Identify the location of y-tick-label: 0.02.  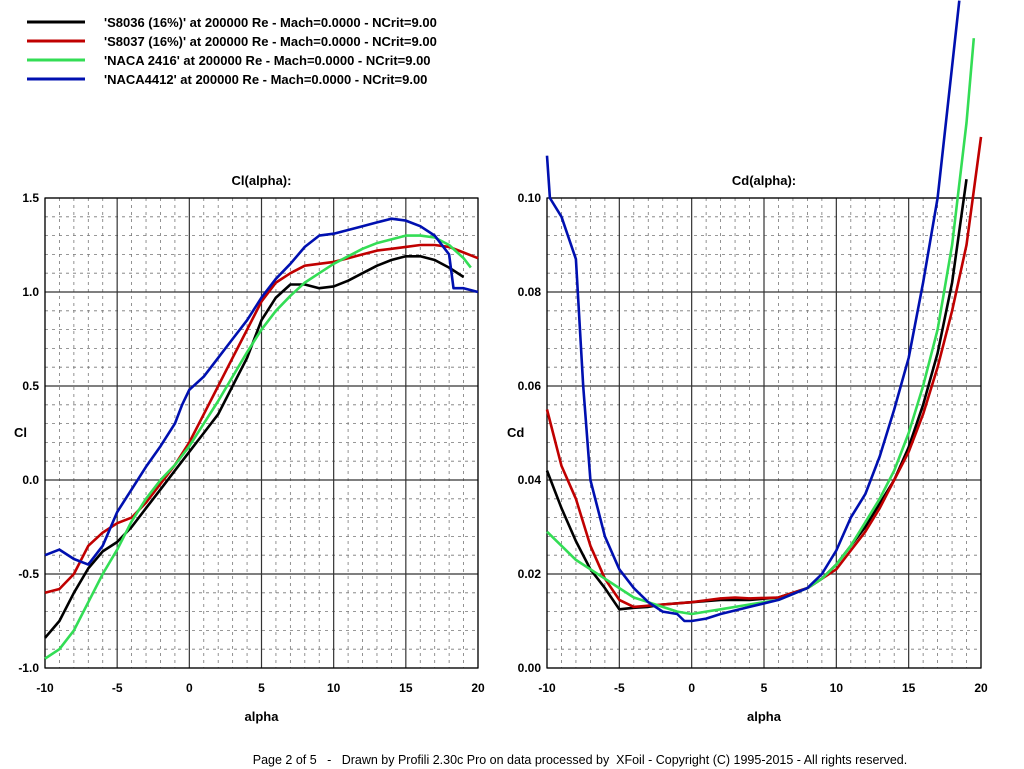
(530, 574).